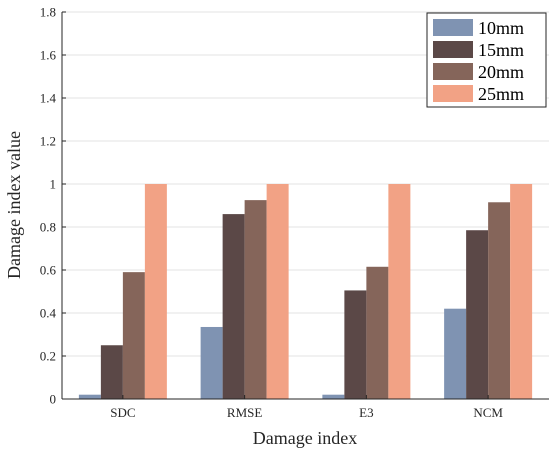 The image size is (550, 454). I want to click on legend-label: 15mm, so click(501, 50).